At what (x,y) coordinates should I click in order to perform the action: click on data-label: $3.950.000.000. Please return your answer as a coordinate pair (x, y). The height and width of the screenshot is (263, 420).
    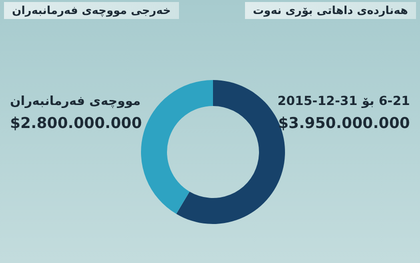
    Looking at the image, I should click on (344, 123).